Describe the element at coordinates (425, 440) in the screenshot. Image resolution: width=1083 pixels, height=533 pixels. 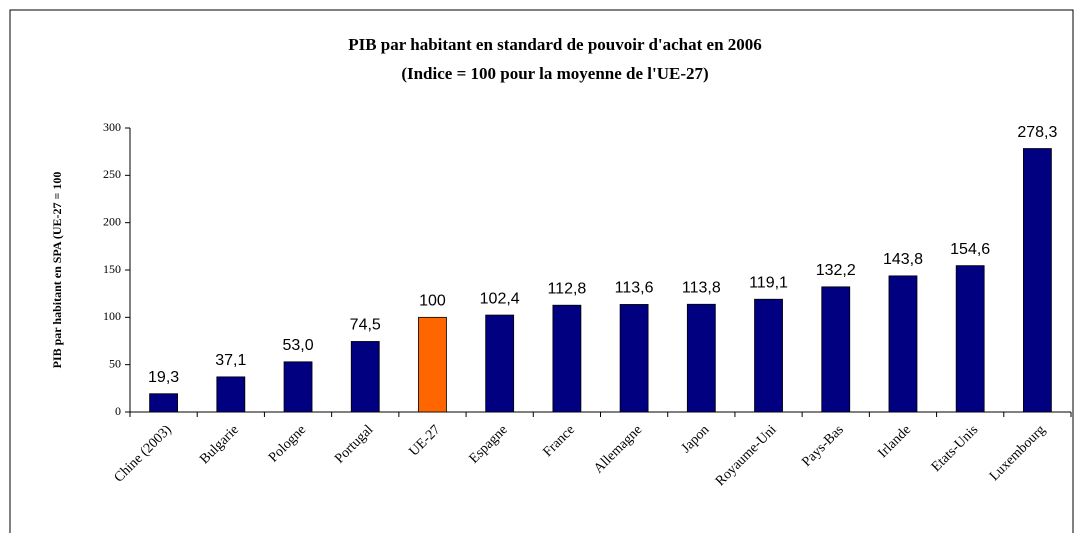
I see `x-tick-label: UE-27` at that location.